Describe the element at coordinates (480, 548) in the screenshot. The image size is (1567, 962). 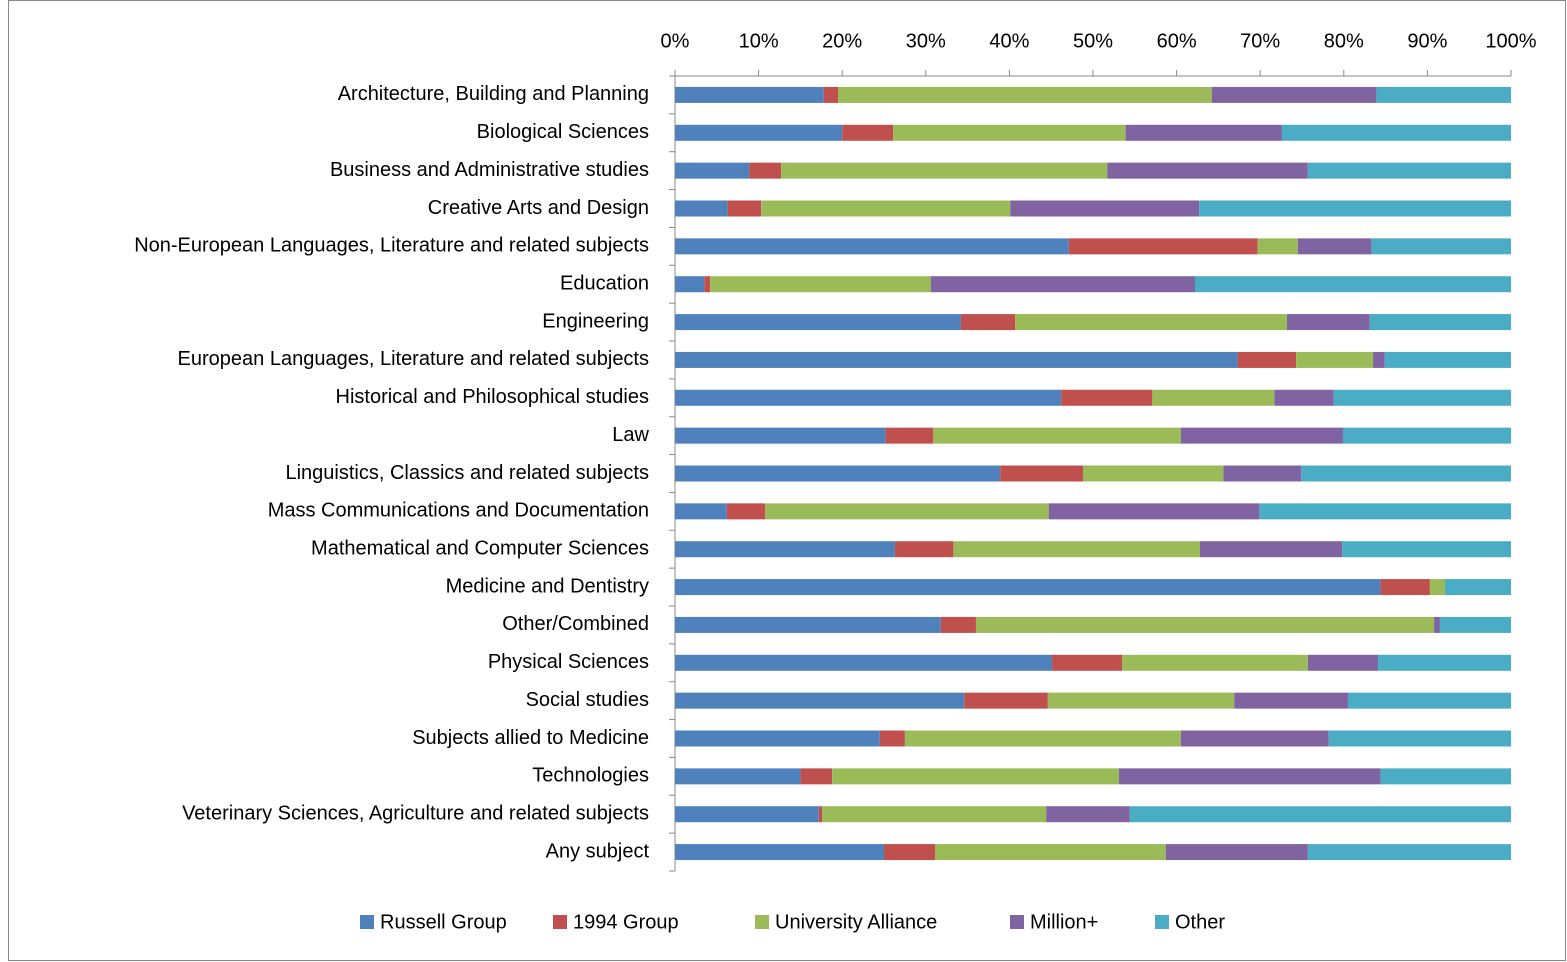
I see `y-tick-label: Mathematical and Computer Sciences` at that location.